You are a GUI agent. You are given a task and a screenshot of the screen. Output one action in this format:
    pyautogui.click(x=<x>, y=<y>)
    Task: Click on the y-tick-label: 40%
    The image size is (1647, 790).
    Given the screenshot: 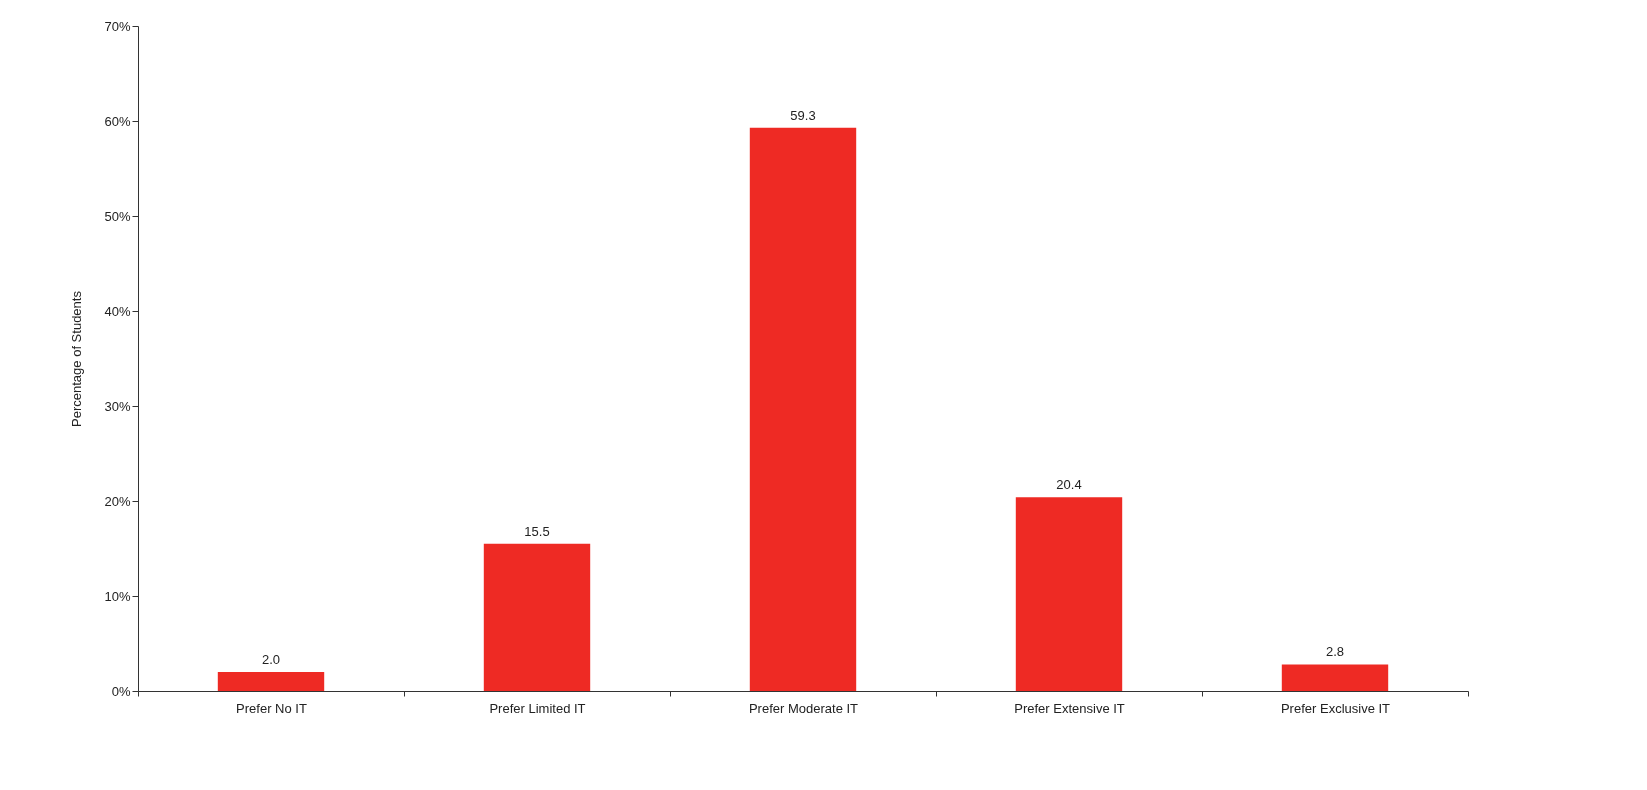 What is the action you would take?
    pyautogui.click(x=117, y=311)
    